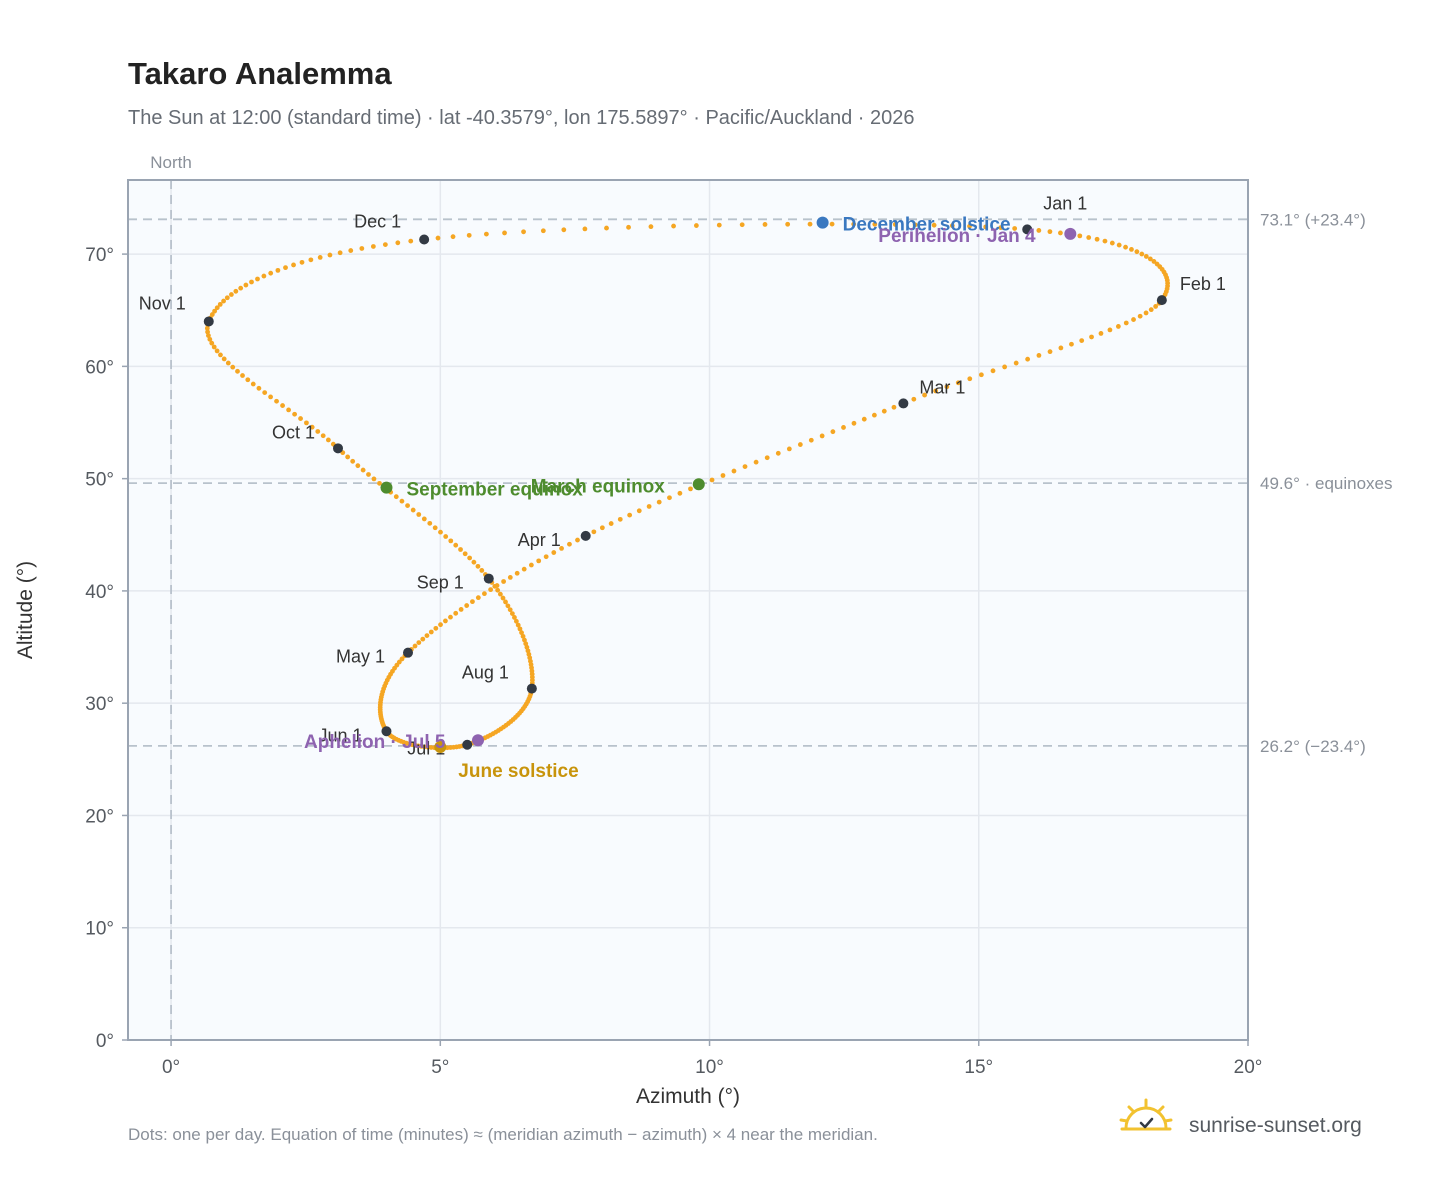  What do you see at coordinates (942, 387) in the screenshot?
I see `month-label: Mar 1` at bounding box center [942, 387].